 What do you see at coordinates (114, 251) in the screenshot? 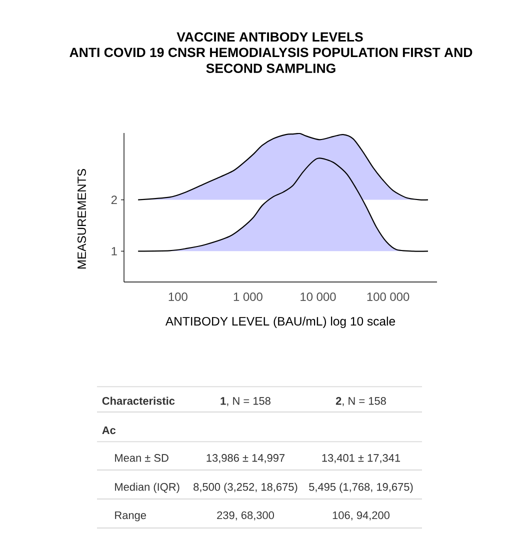
I see `y-tick-label: 1` at bounding box center [114, 251].